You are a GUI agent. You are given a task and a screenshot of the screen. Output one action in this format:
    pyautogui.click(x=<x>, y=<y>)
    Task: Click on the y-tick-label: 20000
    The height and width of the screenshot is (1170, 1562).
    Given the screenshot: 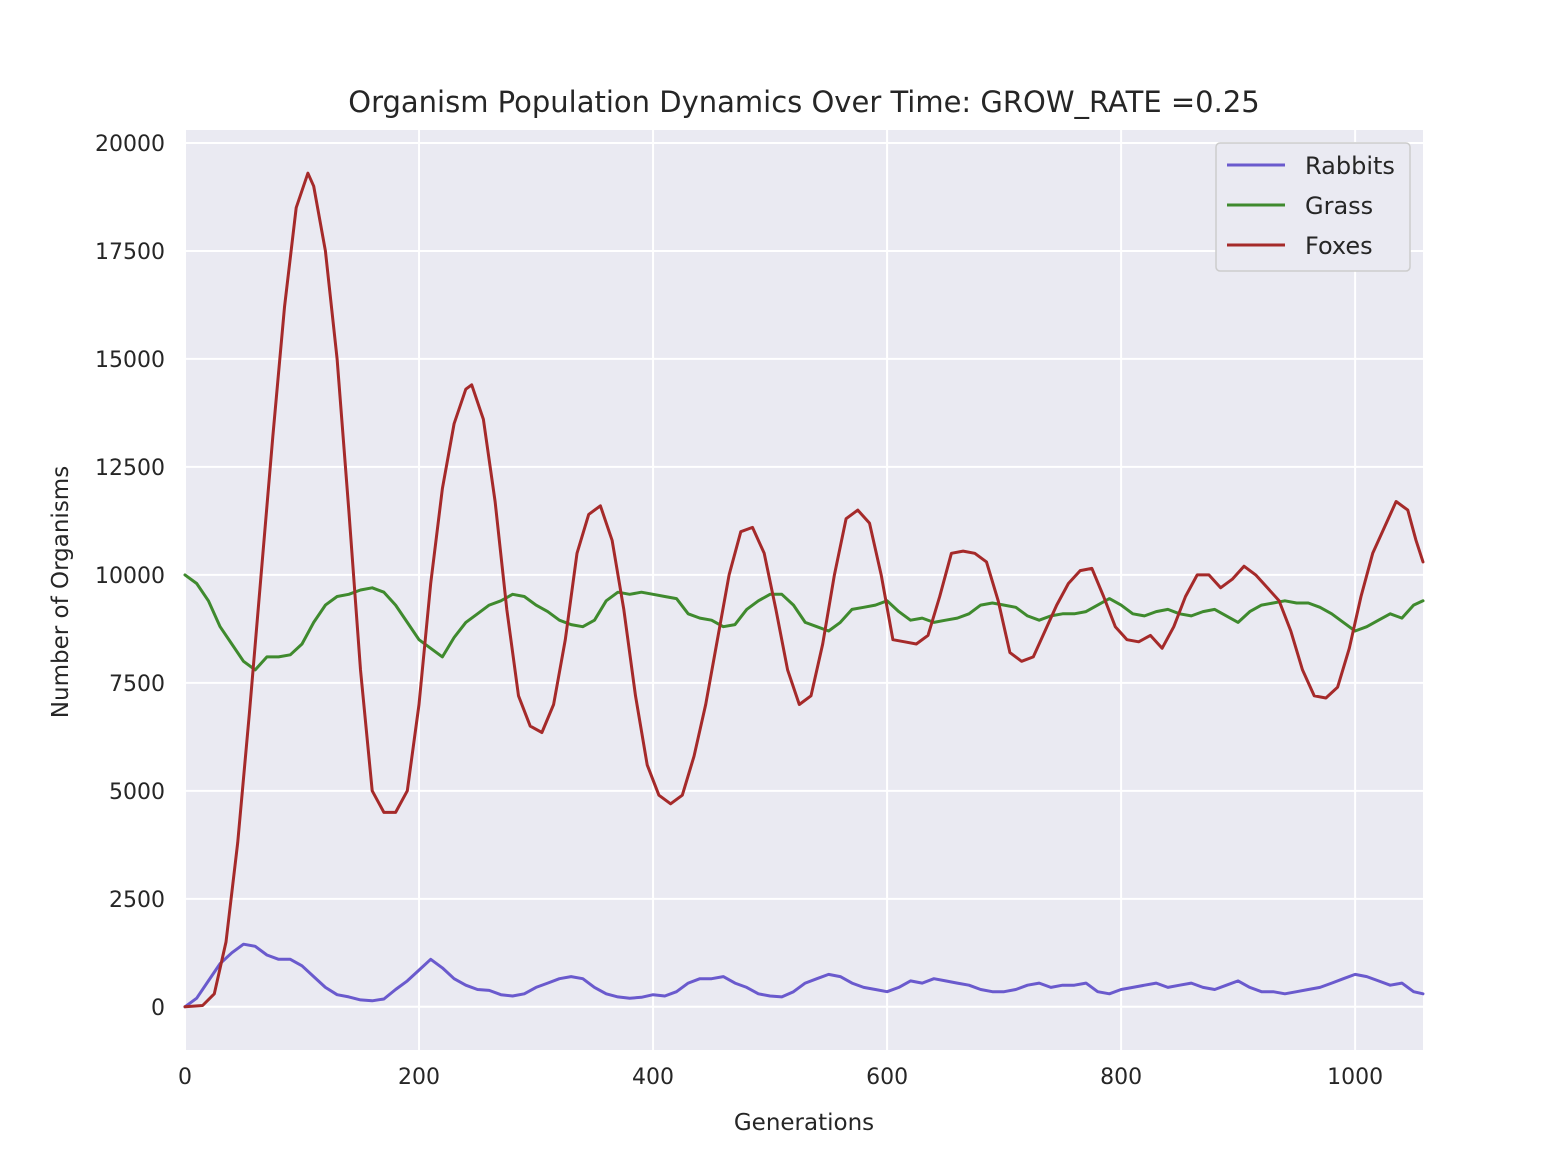 What is the action you would take?
    pyautogui.click(x=130, y=144)
    